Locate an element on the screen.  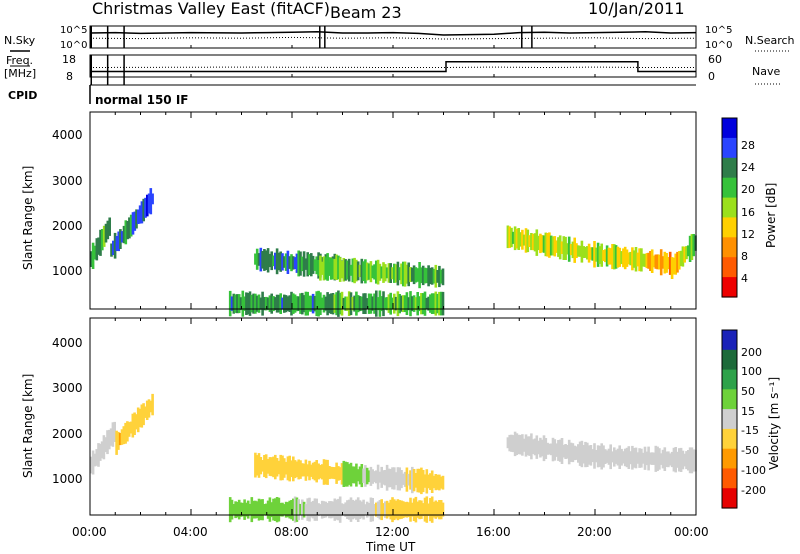
nsky-label: N.Sky is located at coordinates (20, 40).